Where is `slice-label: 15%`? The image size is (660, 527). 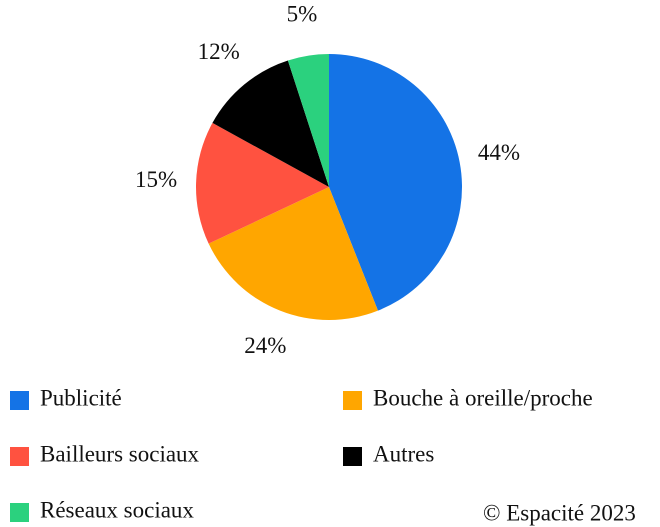
slice-label: 15% is located at coordinates (156, 179).